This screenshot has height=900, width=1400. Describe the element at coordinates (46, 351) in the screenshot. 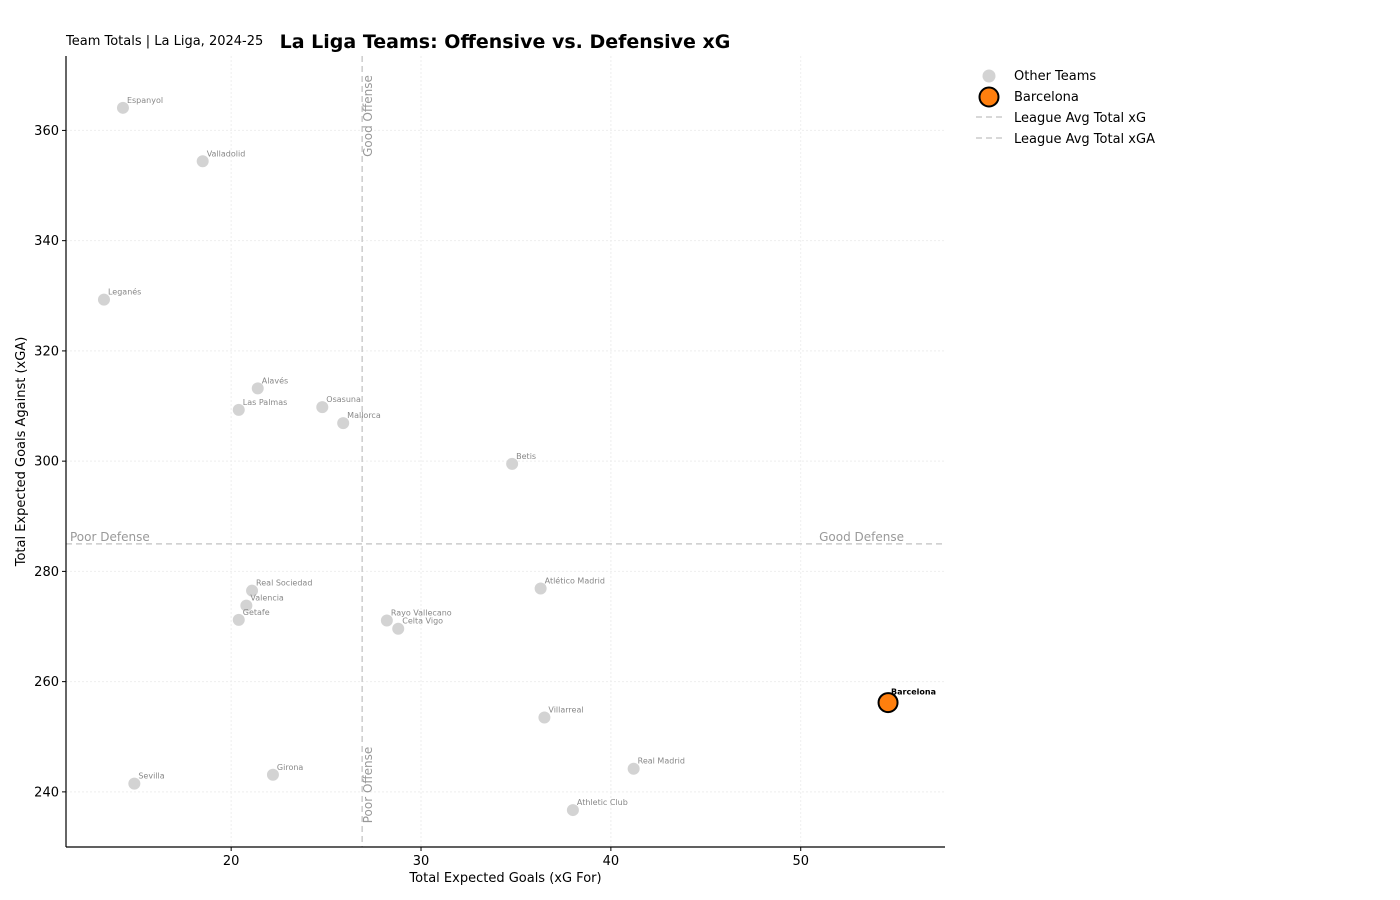

I see `y-tick-label: 320` at that location.